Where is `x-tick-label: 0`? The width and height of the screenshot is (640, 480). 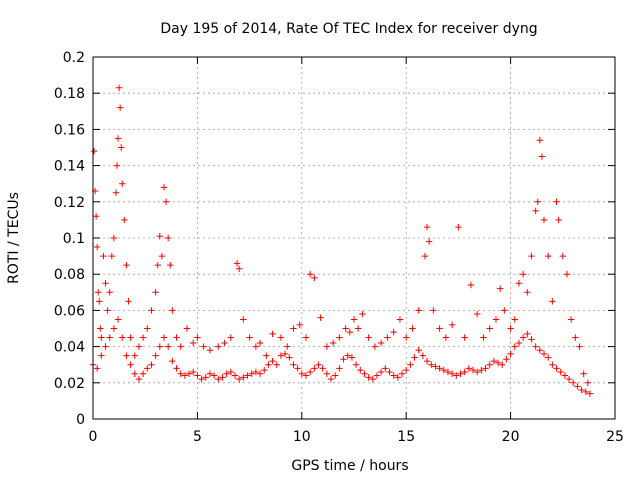 x-tick-label: 0 is located at coordinates (93, 437).